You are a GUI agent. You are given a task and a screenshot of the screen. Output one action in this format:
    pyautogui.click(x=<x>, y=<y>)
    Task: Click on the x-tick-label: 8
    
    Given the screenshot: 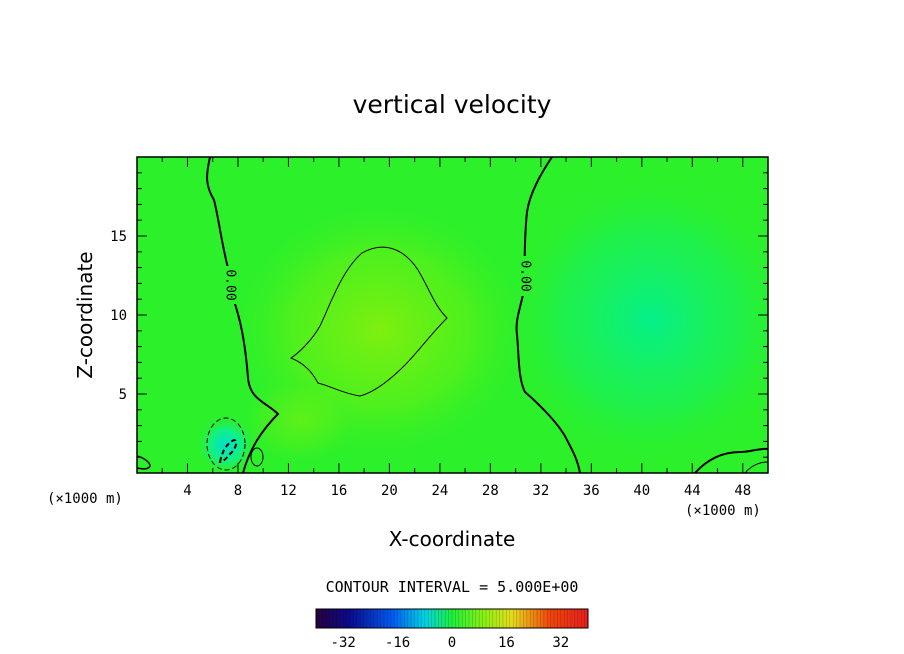 What is the action you would take?
    pyautogui.click(x=238, y=491)
    